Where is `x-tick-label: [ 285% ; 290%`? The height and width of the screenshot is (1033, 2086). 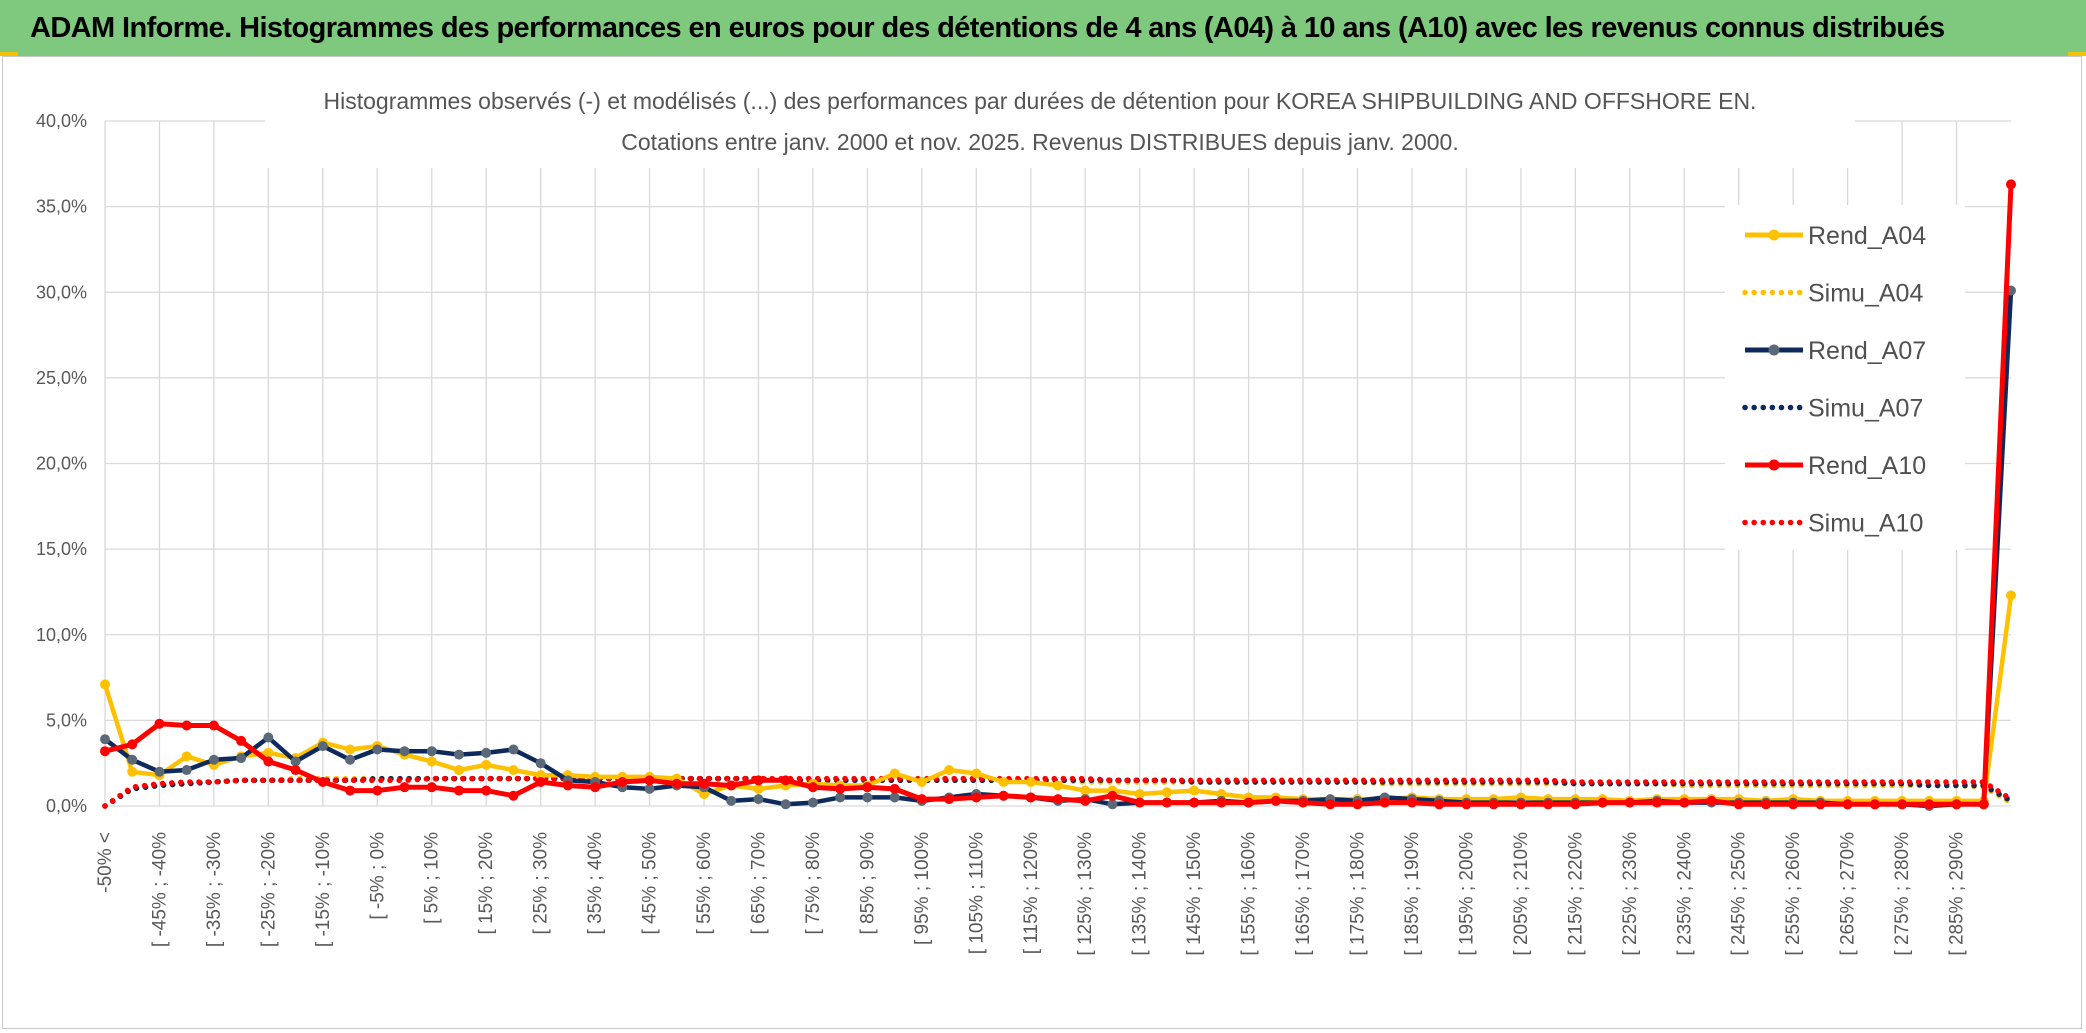
x-tick-label: [ 285% ; 290% is located at coordinates (1957, 894).